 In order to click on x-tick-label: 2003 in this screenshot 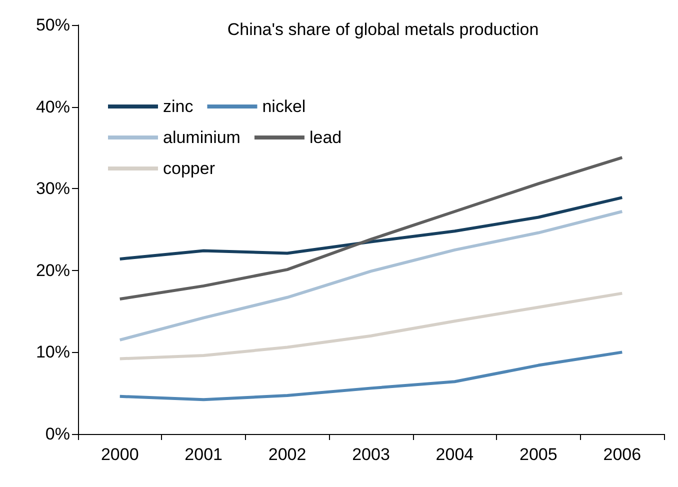, I will do `click(371, 454)`.